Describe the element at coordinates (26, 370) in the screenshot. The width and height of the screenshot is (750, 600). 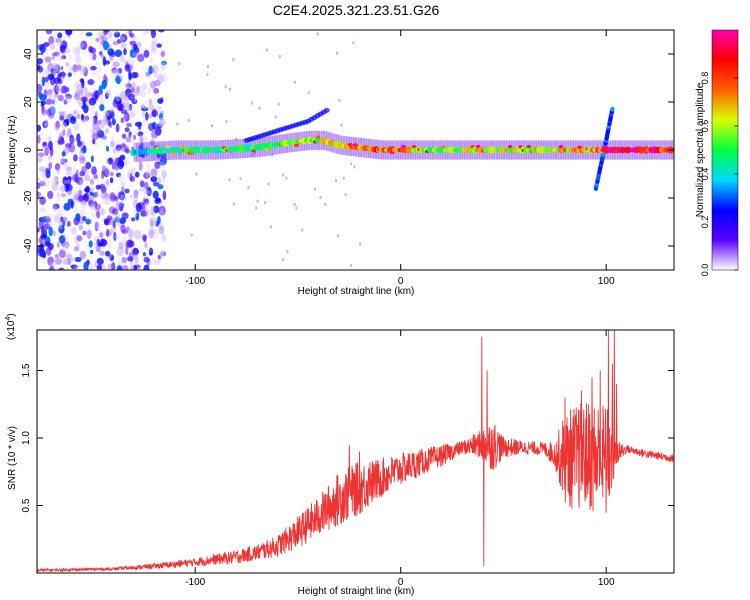
I see `snr-ytick-label: 1.5` at that location.